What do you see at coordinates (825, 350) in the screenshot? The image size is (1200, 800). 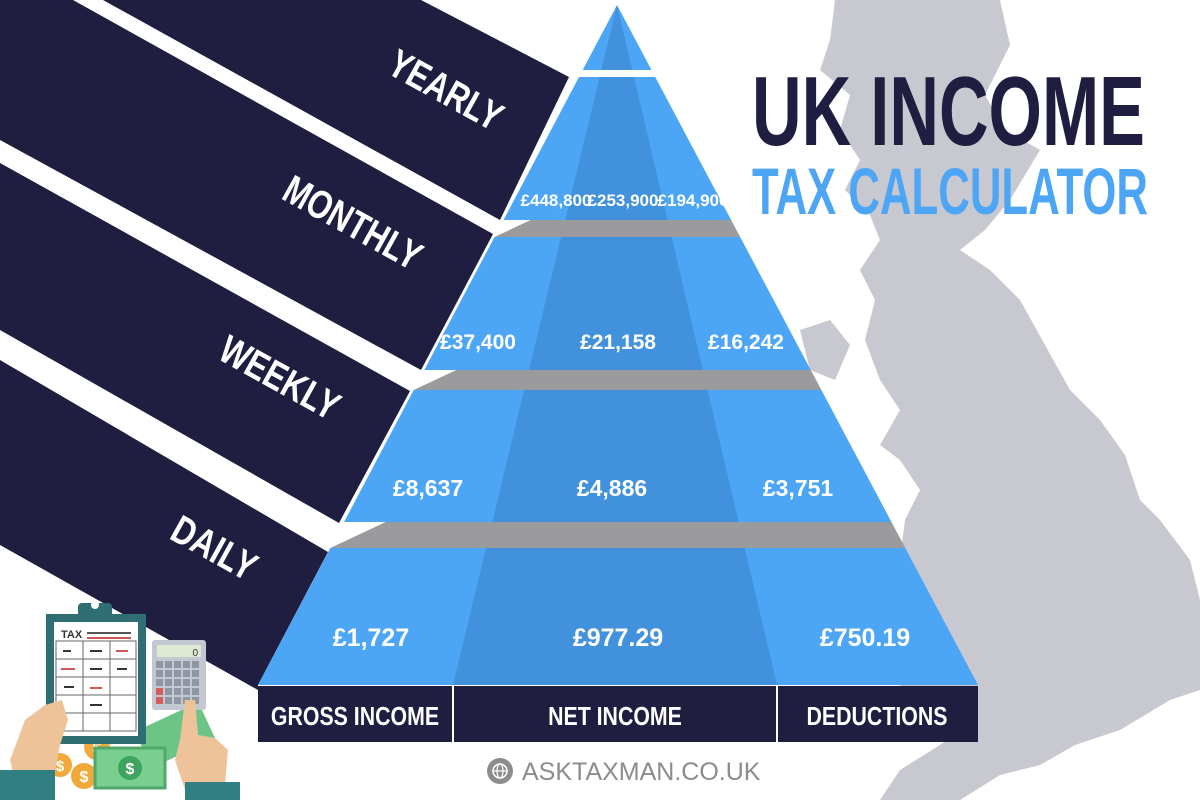 I see `ireland-map` at bounding box center [825, 350].